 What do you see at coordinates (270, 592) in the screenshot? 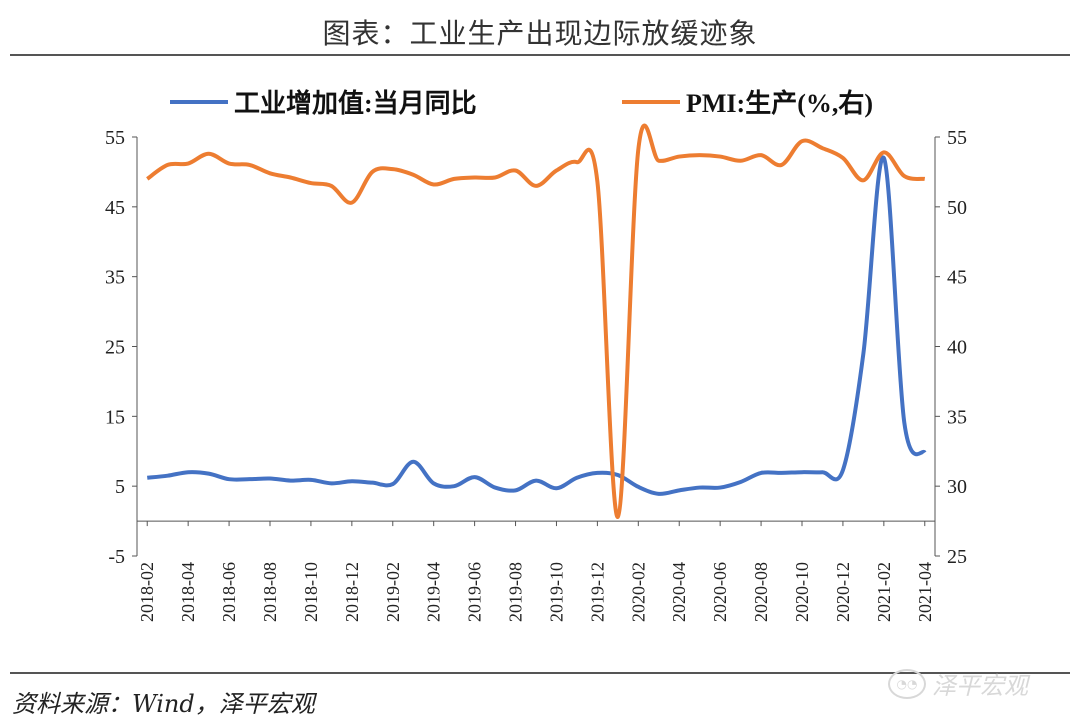
I see `x-tick-label: 2018-08` at bounding box center [270, 592].